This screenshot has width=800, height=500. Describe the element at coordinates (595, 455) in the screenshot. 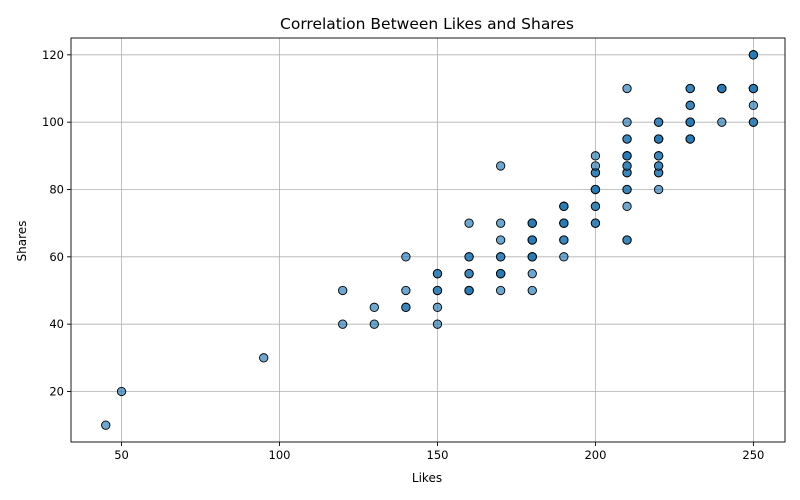

I see `x-tick-label: 200` at that location.